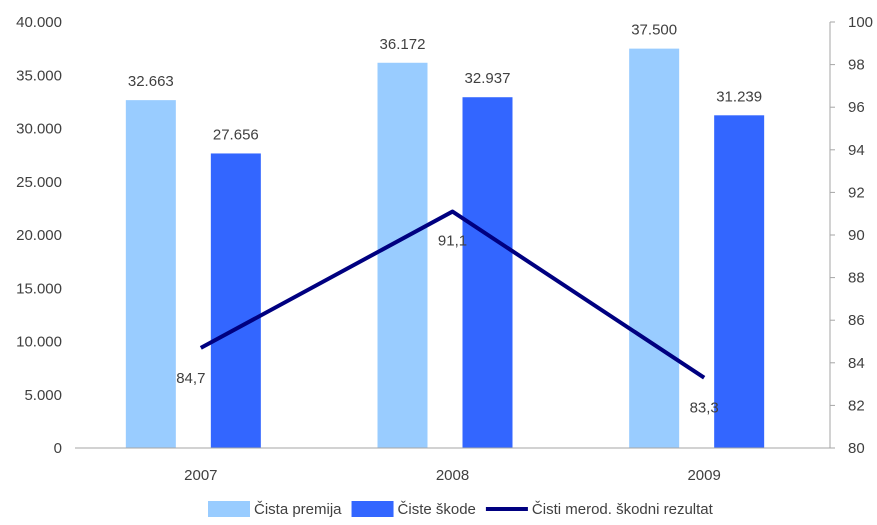 Image resolution: width=877 pixels, height=525 pixels. I want to click on bar-data-label: 32.937, so click(488, 78).